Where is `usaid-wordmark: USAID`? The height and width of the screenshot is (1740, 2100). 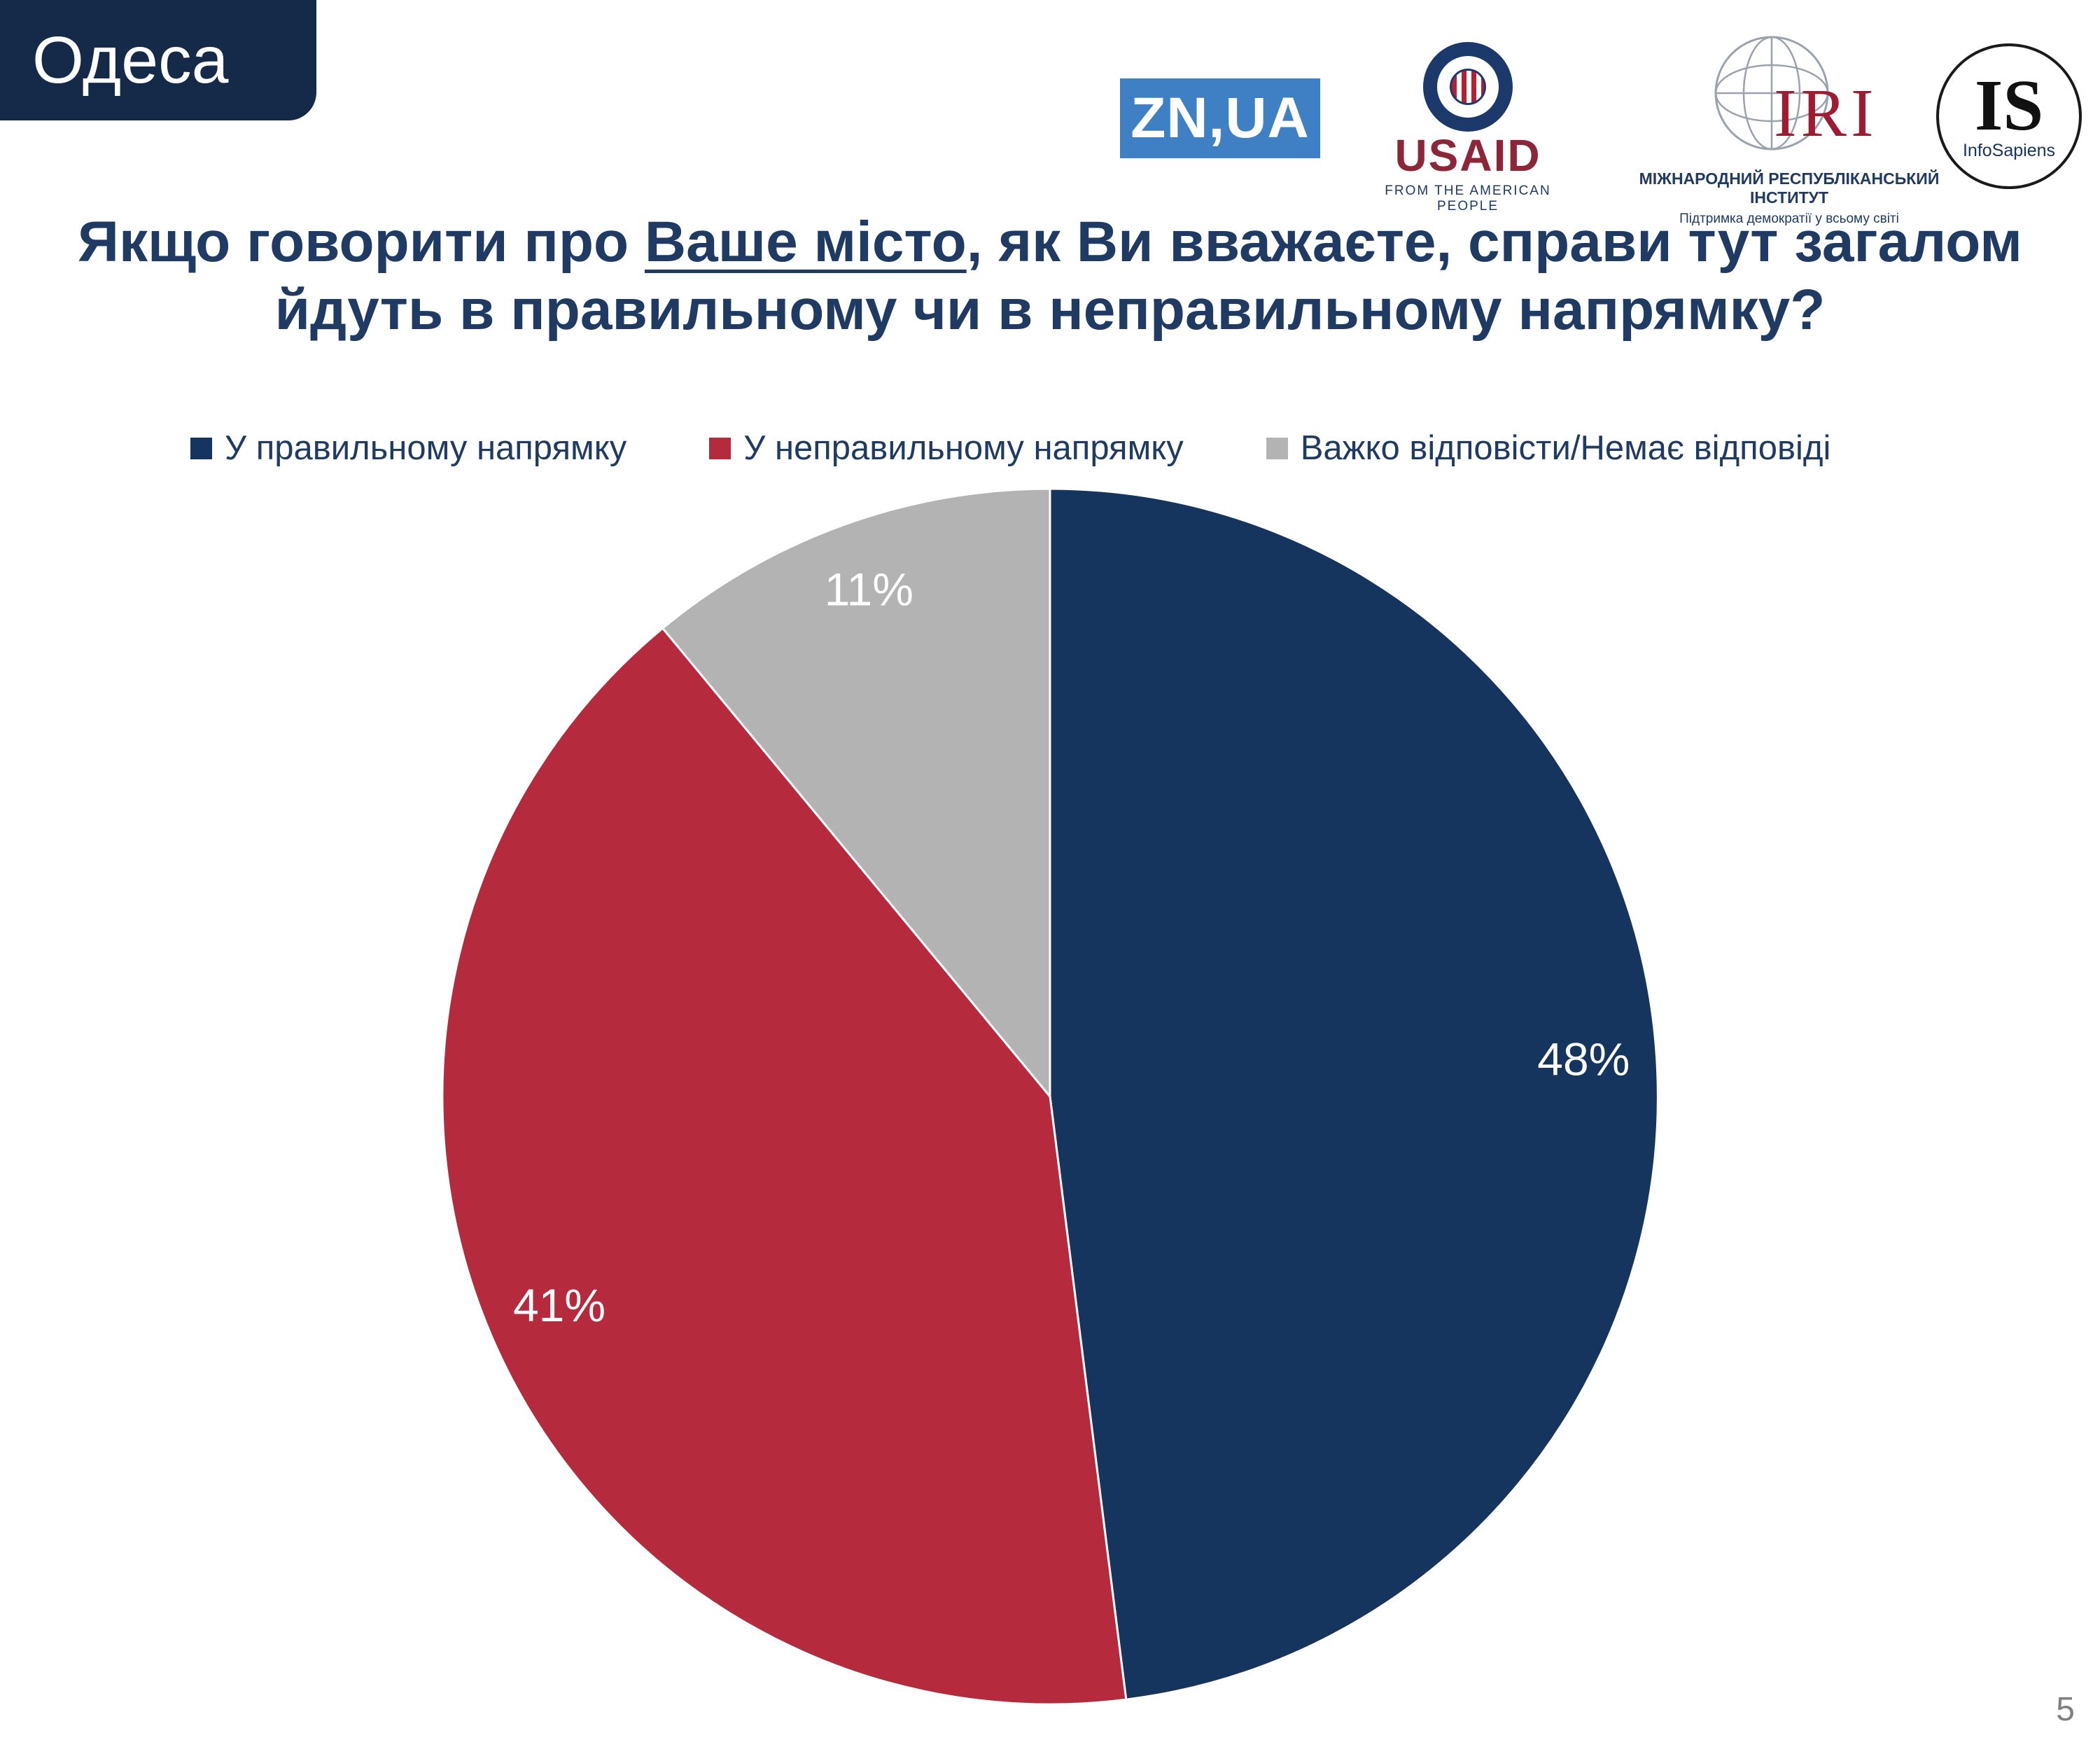
usaid-wordmark: USAID is located at coordinates (1467, 155).